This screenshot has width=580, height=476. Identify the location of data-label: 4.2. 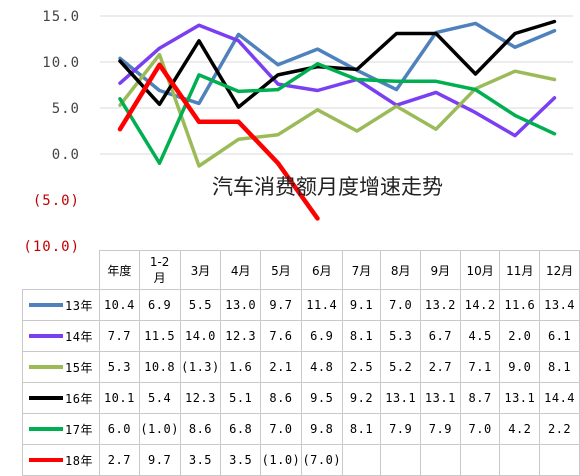
(520, 429).